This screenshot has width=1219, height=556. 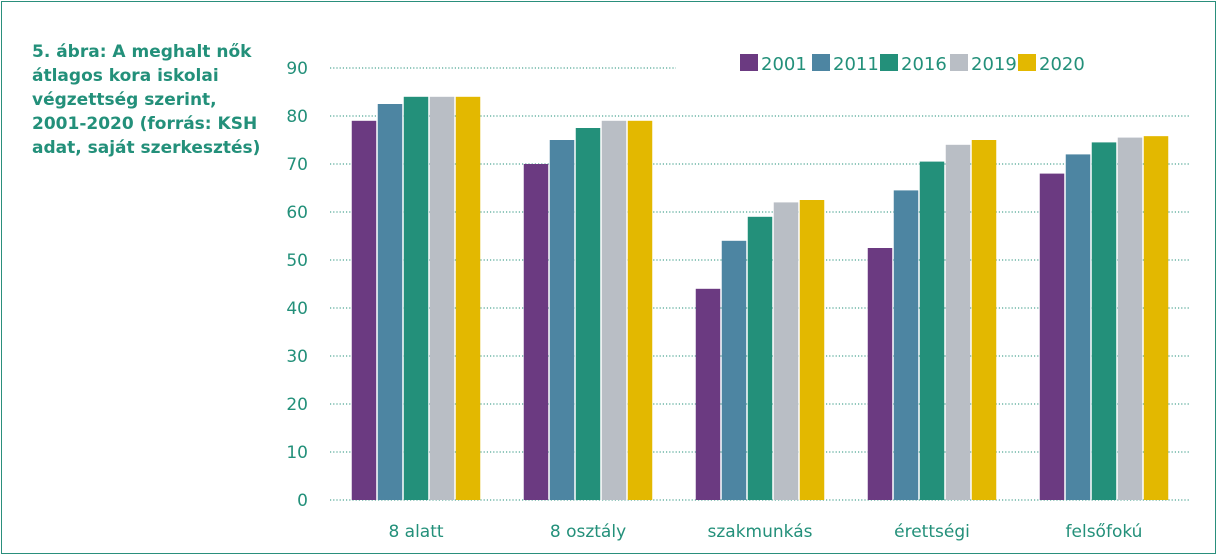 I want to click on legend-label-2019: 2019, so click(x=994, y=64).